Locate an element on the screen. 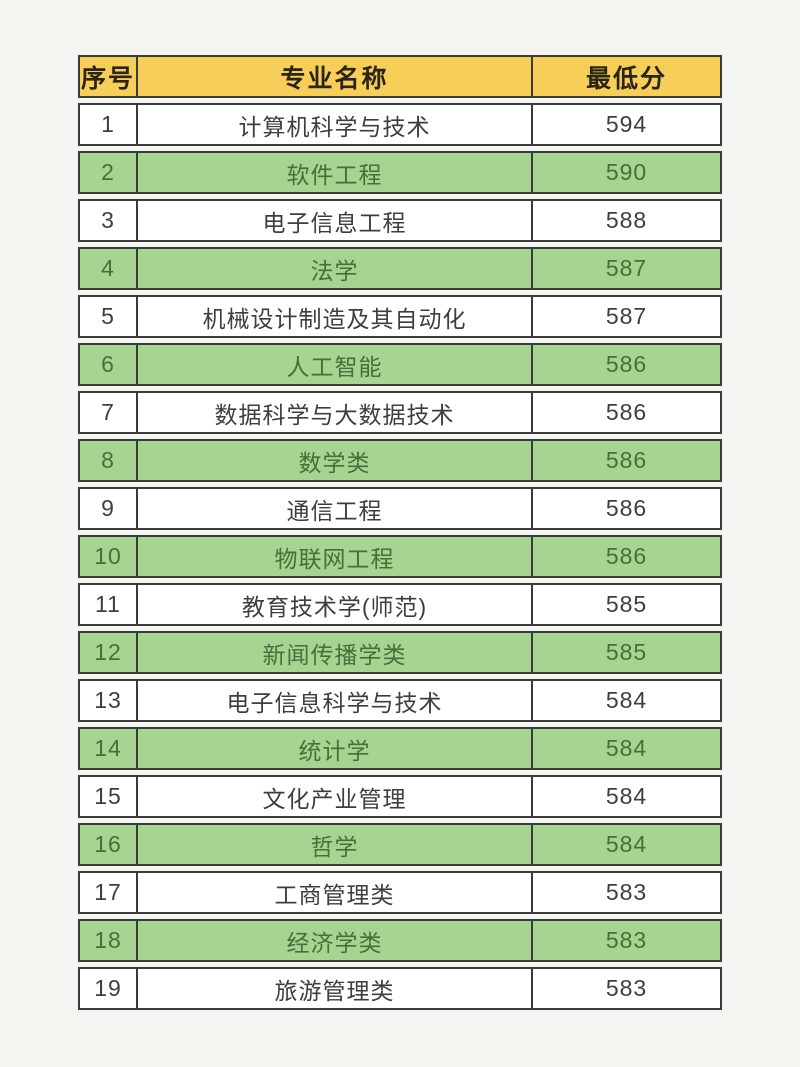 The width and height of the screenshot is (800, 1067). table-row: 18 经济学类 583 is located at coordinates (400, 940).